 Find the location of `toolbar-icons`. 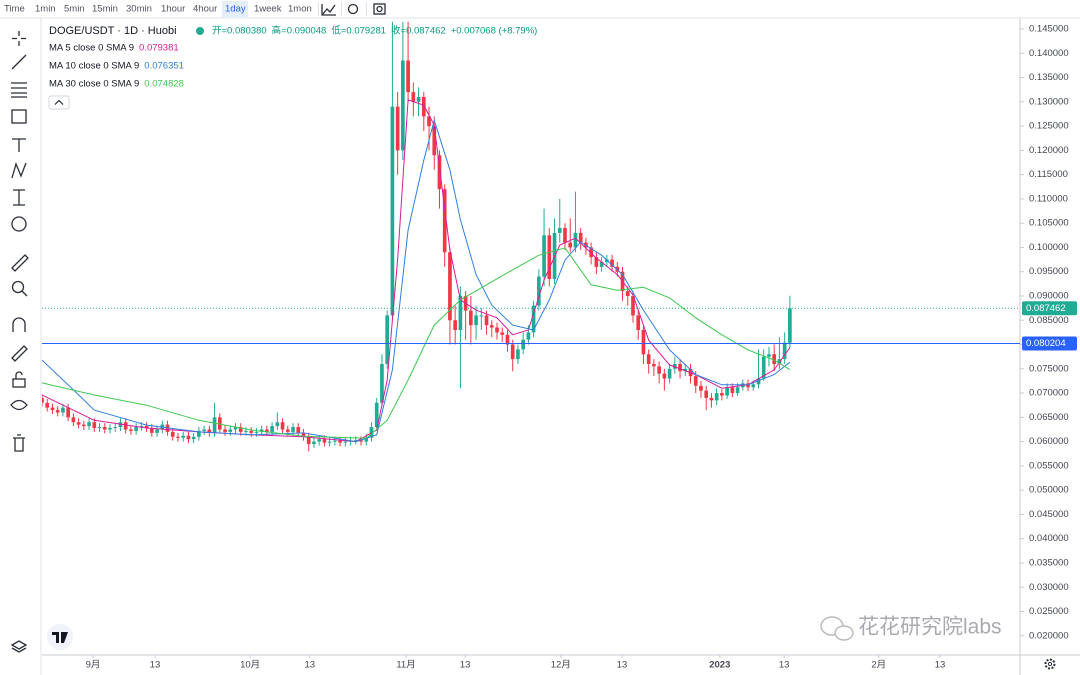

toolbar-icons is located at coordinates (352, 9).